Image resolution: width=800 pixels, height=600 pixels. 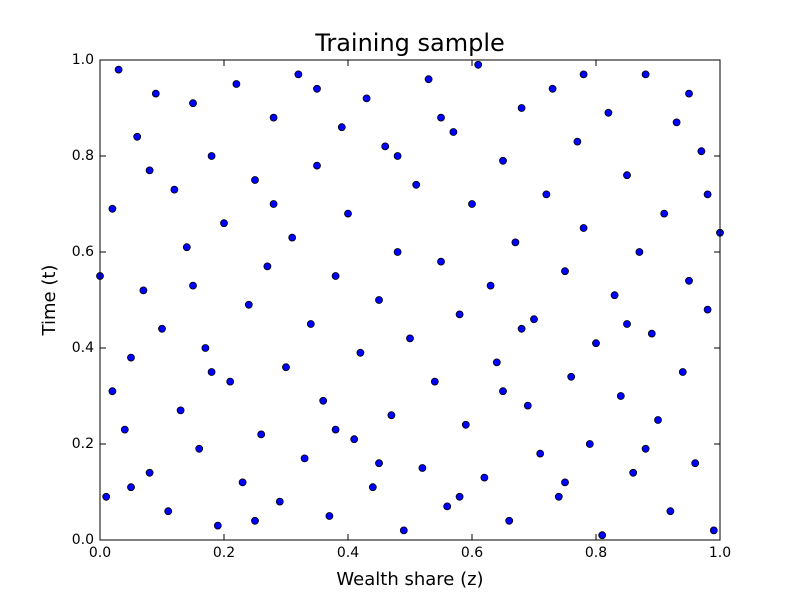 What do you see at coordinates (83, 444) in the screenshot?
I see `y-tick-label: 0.2` at bounding box center [83, 444].